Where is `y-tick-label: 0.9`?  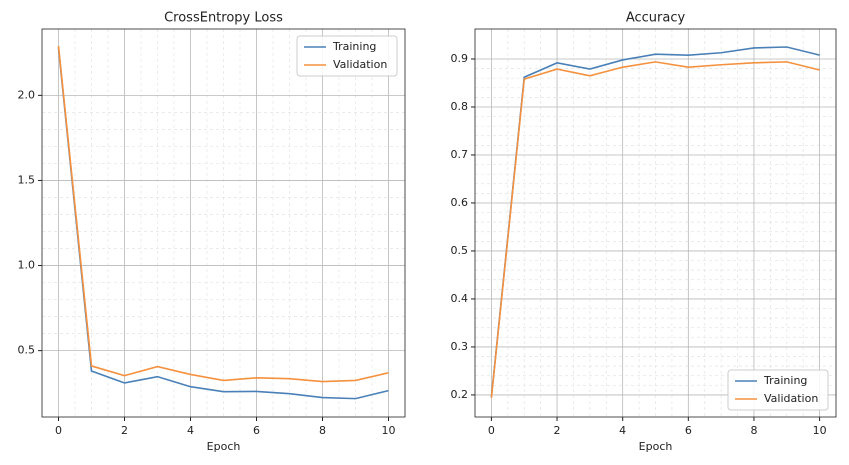 y-tick-label: 0.9 is located at coordinates (460, 58).